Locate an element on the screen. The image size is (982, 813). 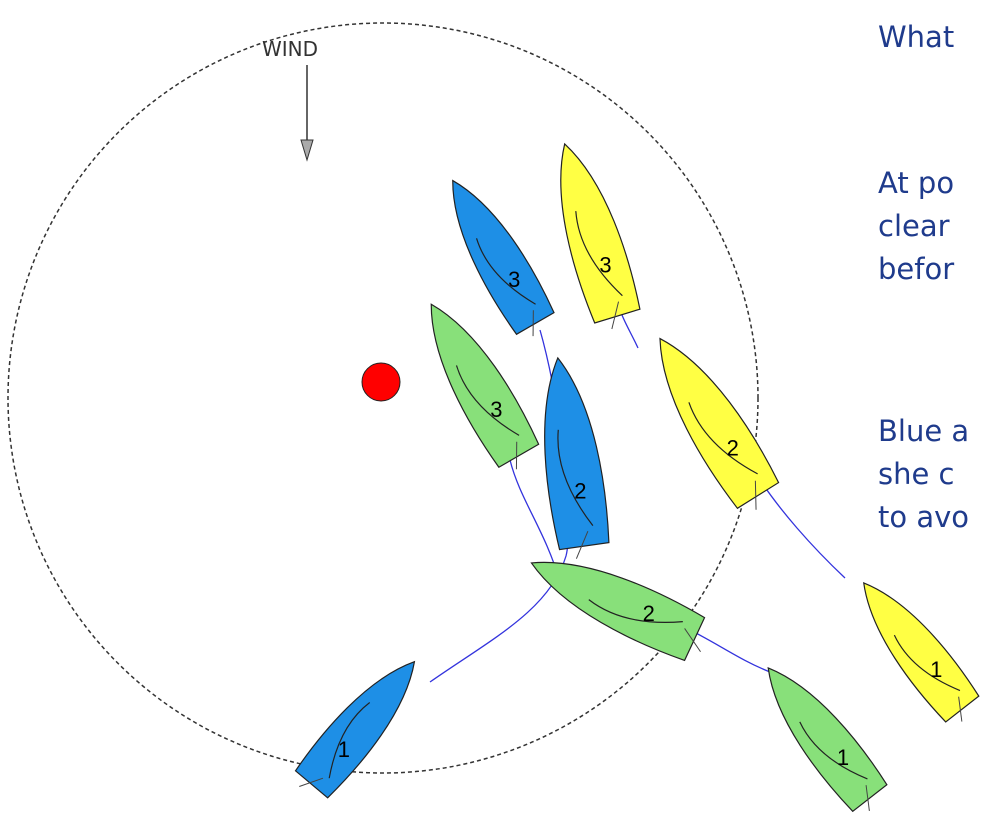
text-line-2: At po is located at coordinates (916, 183).